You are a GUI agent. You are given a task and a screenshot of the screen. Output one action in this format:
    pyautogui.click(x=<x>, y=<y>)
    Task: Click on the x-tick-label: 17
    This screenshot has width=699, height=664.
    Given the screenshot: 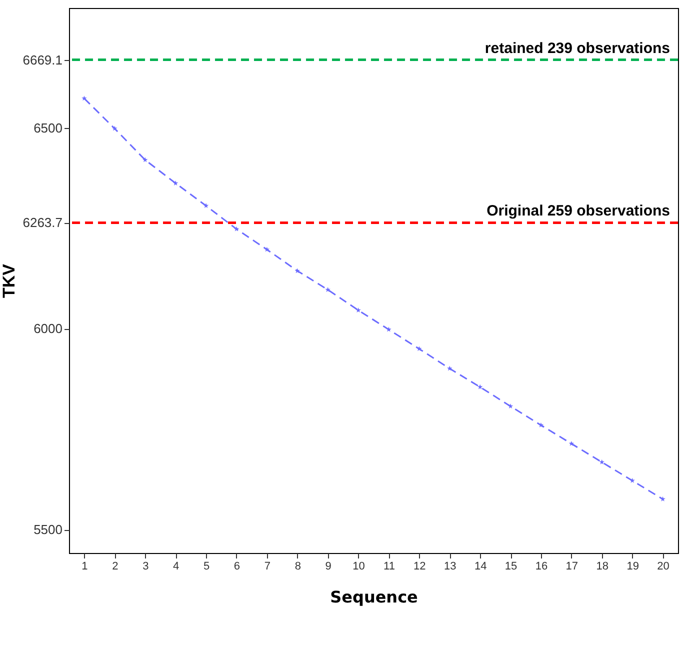 What is the action you would take?
    pyautogui.click(x=572, y=566)
    